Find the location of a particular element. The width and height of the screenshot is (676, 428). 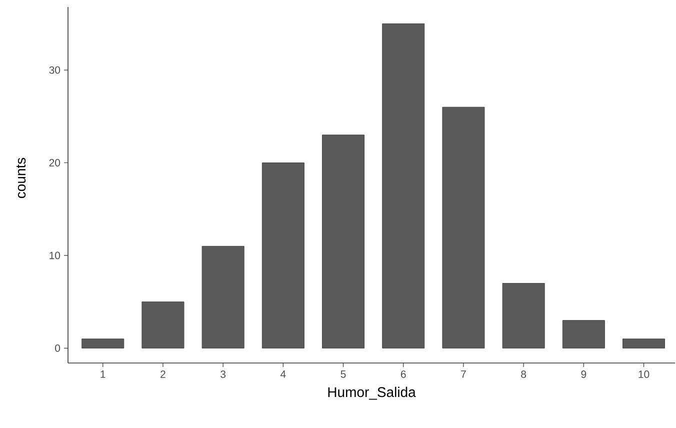

x-tick-label: 1 is located at coordinates (103, 374).